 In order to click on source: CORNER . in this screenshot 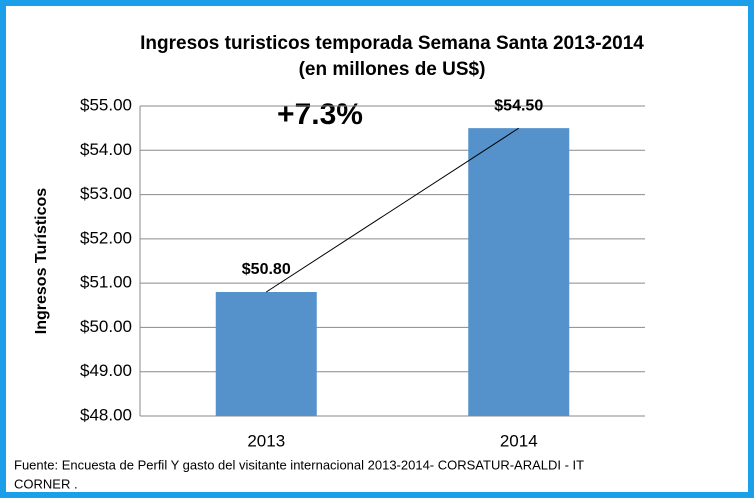, I will do `click(46, 483)`.